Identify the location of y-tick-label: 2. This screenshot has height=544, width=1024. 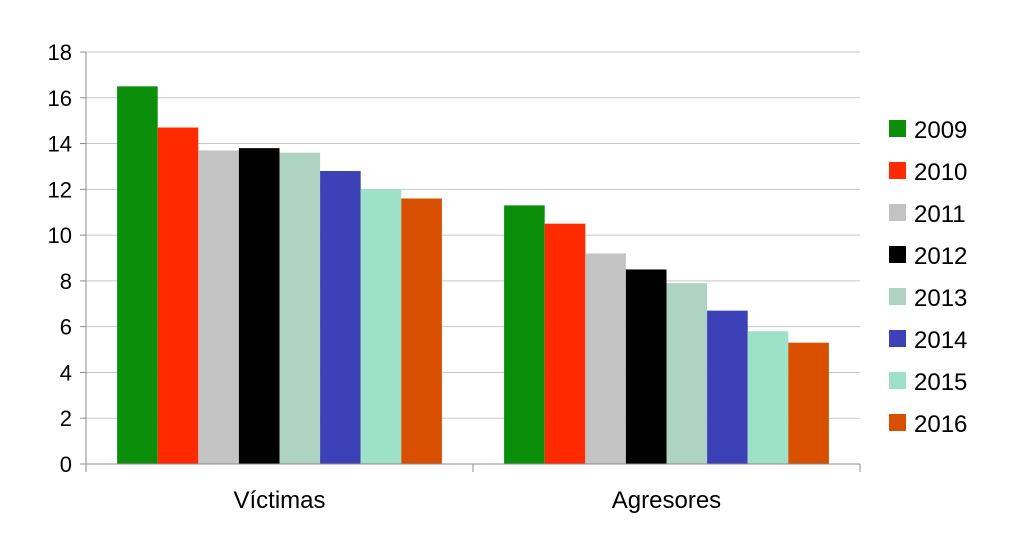
(66, 418).